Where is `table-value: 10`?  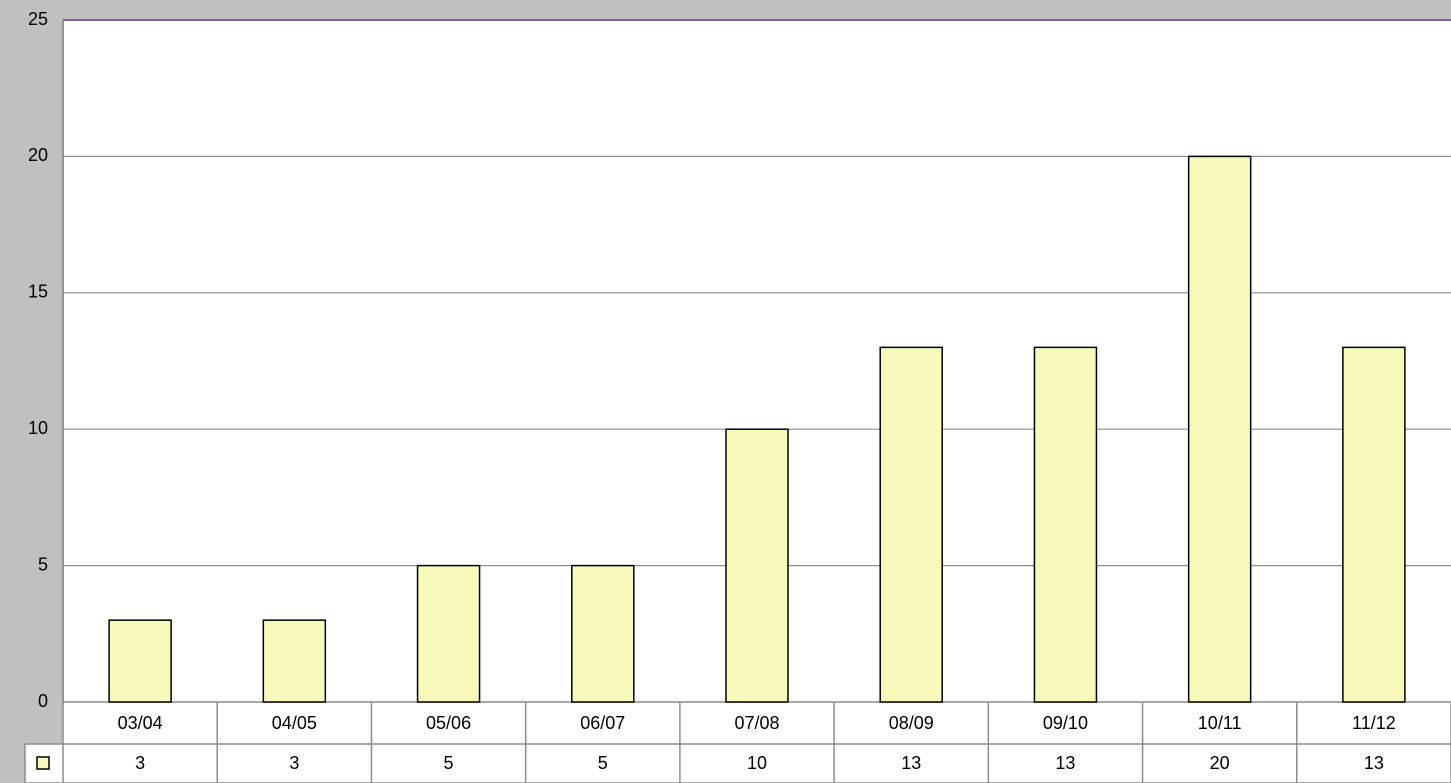 table-value: 10 is located at coordinates (757, 763).